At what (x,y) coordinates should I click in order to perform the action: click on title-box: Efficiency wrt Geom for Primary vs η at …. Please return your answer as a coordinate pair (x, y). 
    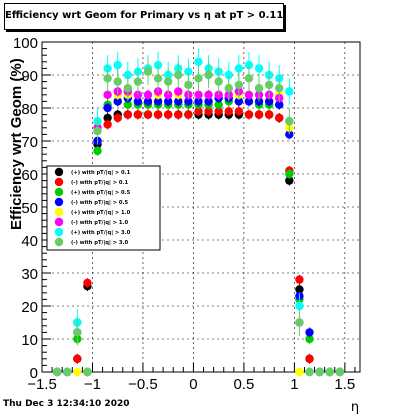
    Looking at the image, I should click on (144, 16).